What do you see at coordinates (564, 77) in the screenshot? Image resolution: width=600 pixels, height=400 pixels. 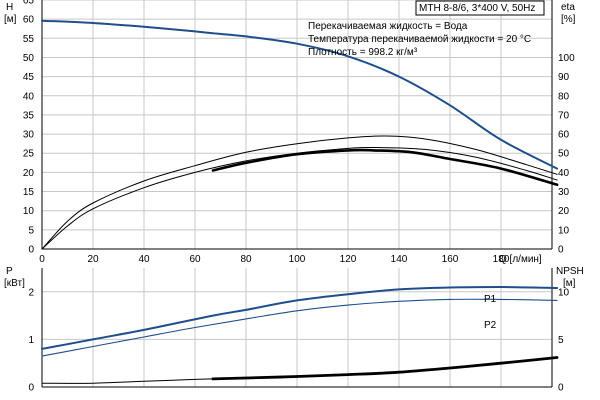 I see `eta-tick-label: 90` at bounding box center [564, 77].